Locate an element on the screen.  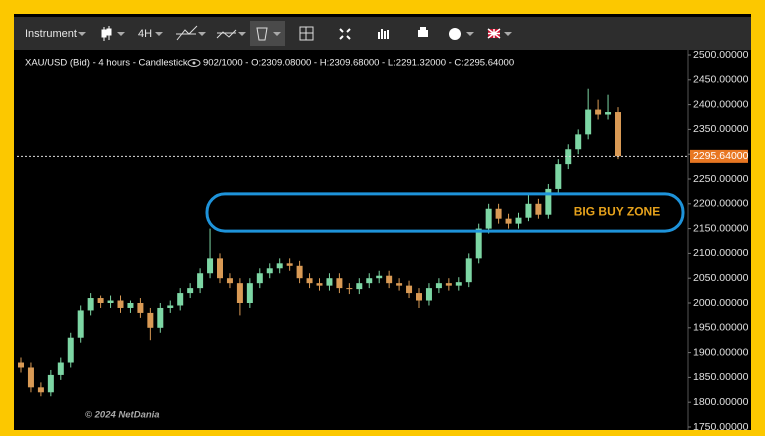
eye-icon is located at coordinates (194, 63).